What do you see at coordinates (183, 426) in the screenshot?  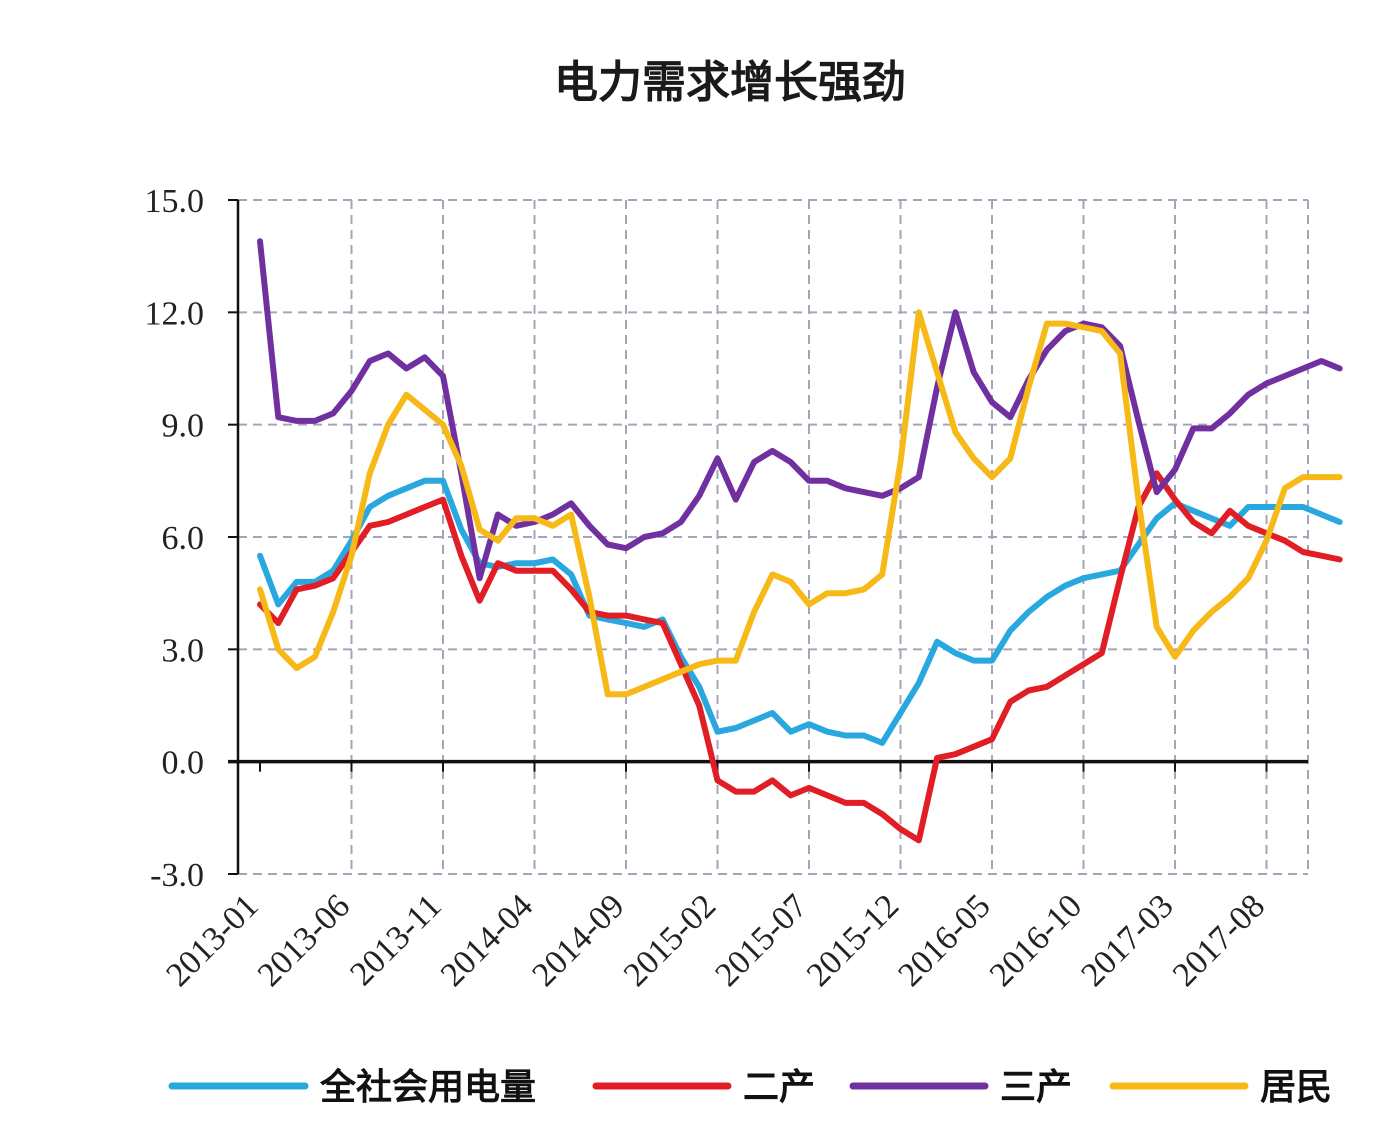 I see `y-tick-label: 9.0` at bounding box center [183, 426].